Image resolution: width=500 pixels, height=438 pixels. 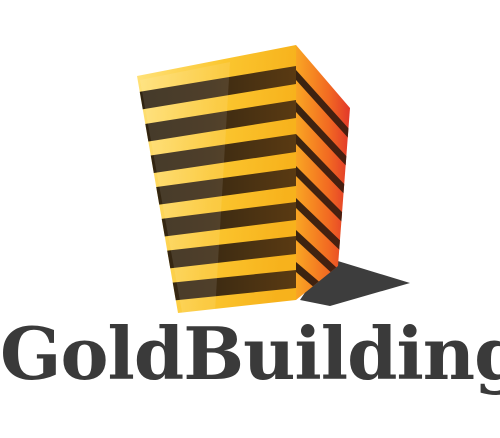 What do you see at coordinates (323, 172) in the screenshot?
I see `building-side-face` at bounding box center [323, 172].